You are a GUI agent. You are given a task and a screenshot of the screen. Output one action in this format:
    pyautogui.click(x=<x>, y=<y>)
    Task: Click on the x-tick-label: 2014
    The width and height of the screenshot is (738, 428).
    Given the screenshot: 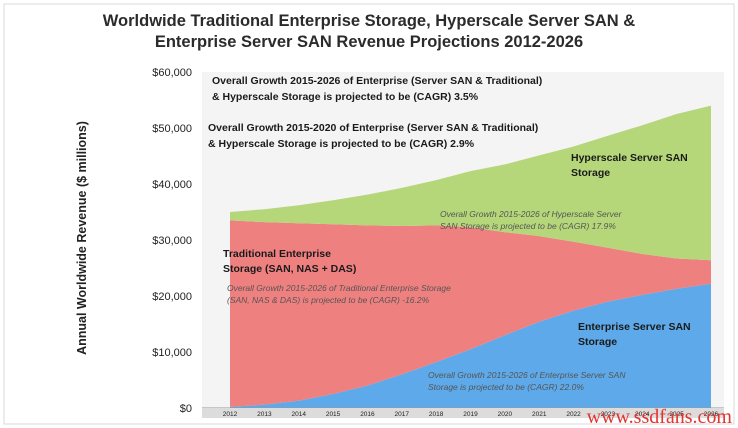 What is the action you would take?
    pyautogui.click(x=298, y=414)
    